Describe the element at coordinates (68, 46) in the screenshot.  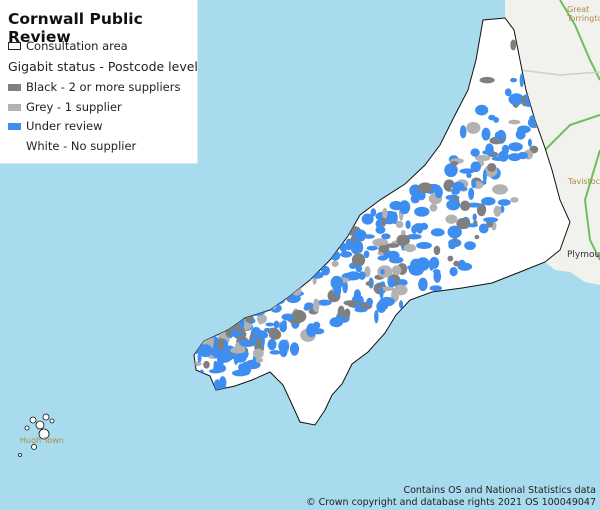
I see `legend-item-consultation-area: Consultation area` at that location.